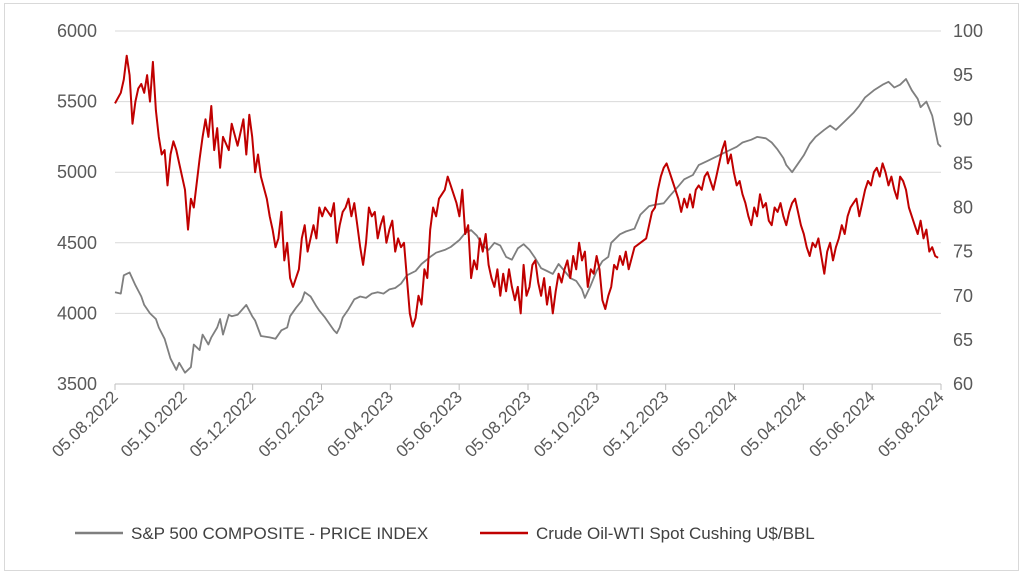 The height and width of the screenshot is (576, 1024). I want to click on x-tick-label: 05.12.2023, so click(636, 424).